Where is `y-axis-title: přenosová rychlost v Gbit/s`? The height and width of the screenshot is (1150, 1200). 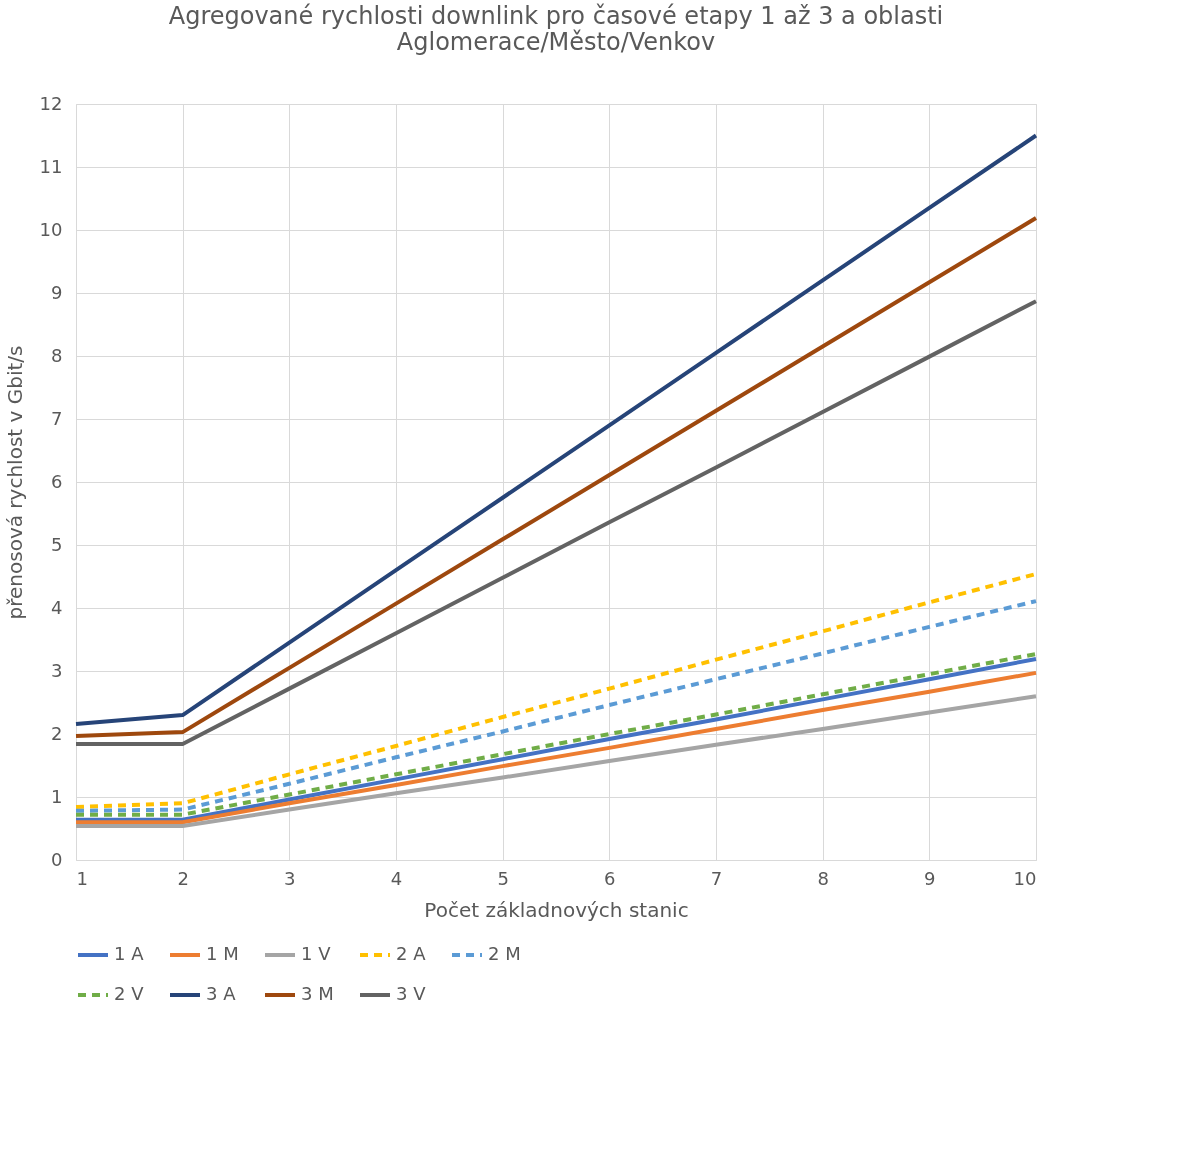 y-axis-title: přenosová rychlost v Gbit/s is located at coordinates (14, 482).